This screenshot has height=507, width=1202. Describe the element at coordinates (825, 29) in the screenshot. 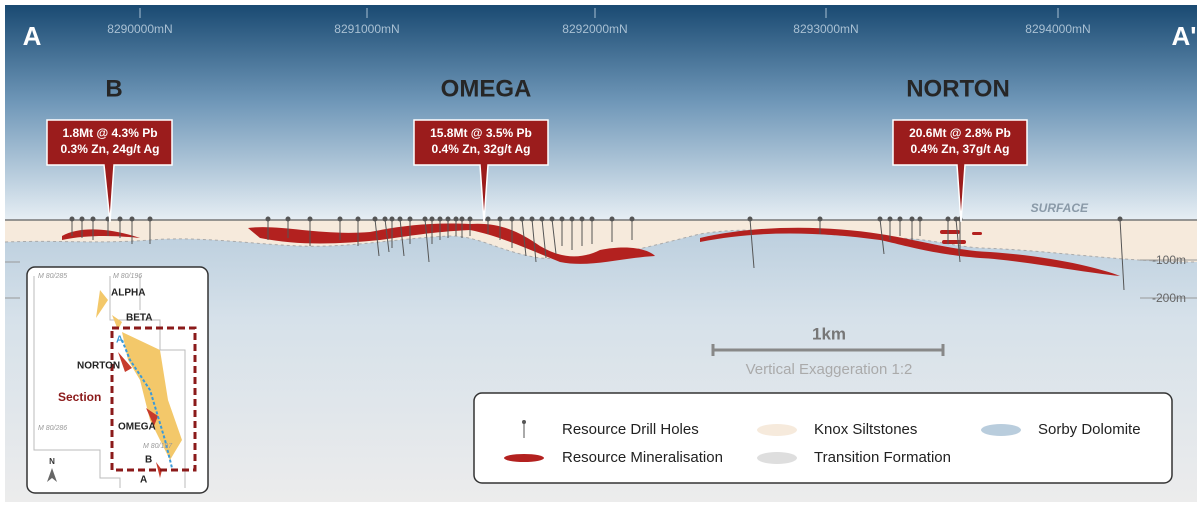

I see `northing: 8293000mN` at that location.